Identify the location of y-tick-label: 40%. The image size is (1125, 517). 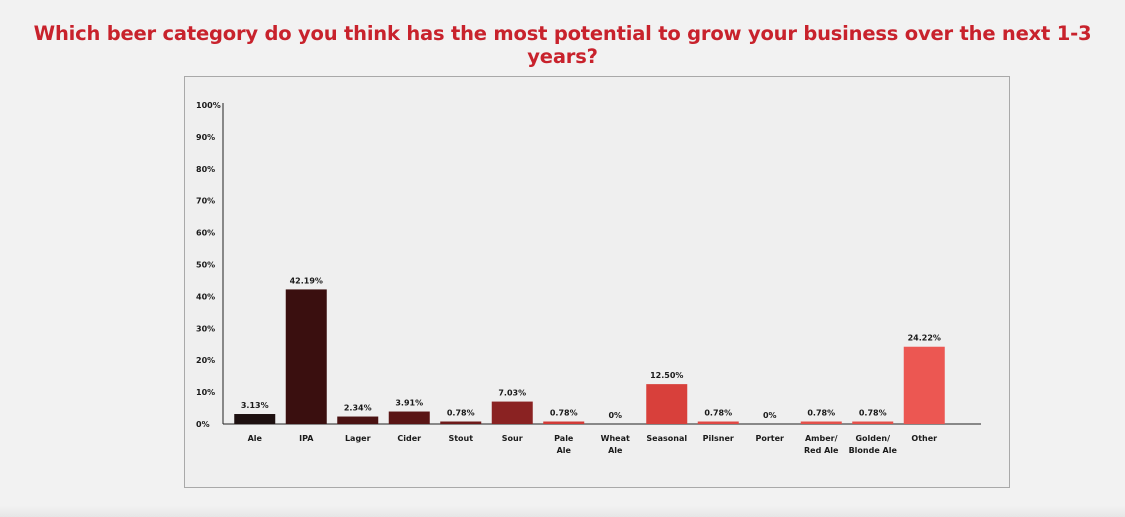
(205, 296).